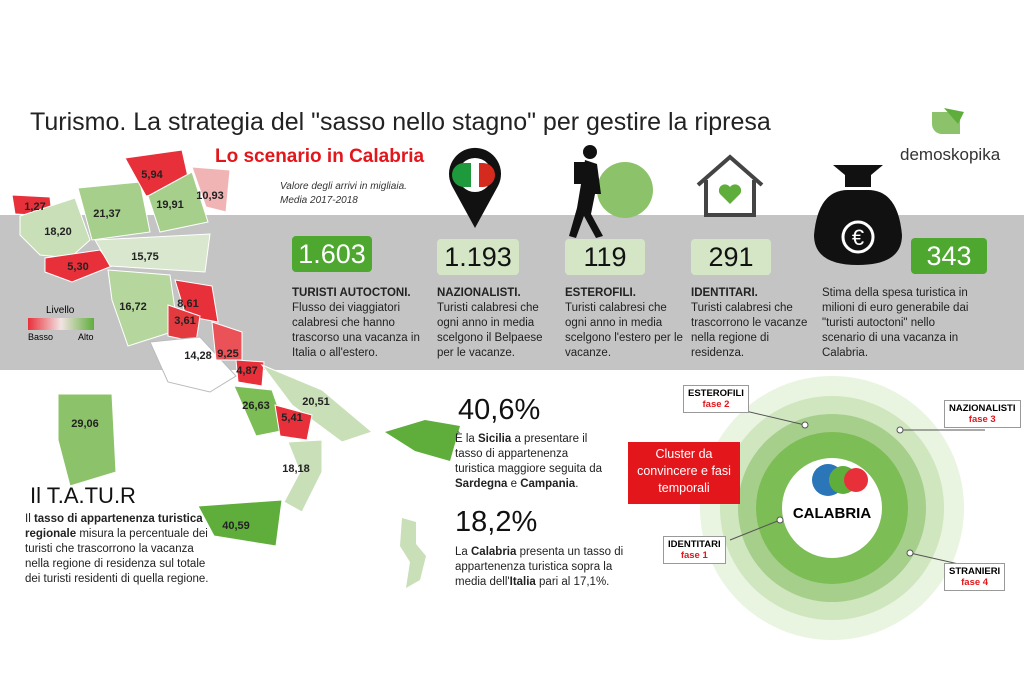  What do you see at coordinates (227, 354) in the screenshot?
I see `region-value: 9,25` at bounding box center [227, 354].